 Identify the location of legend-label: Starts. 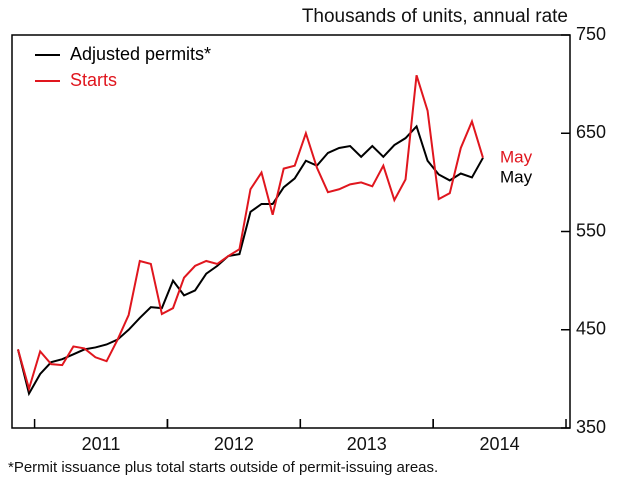
(93, 80).